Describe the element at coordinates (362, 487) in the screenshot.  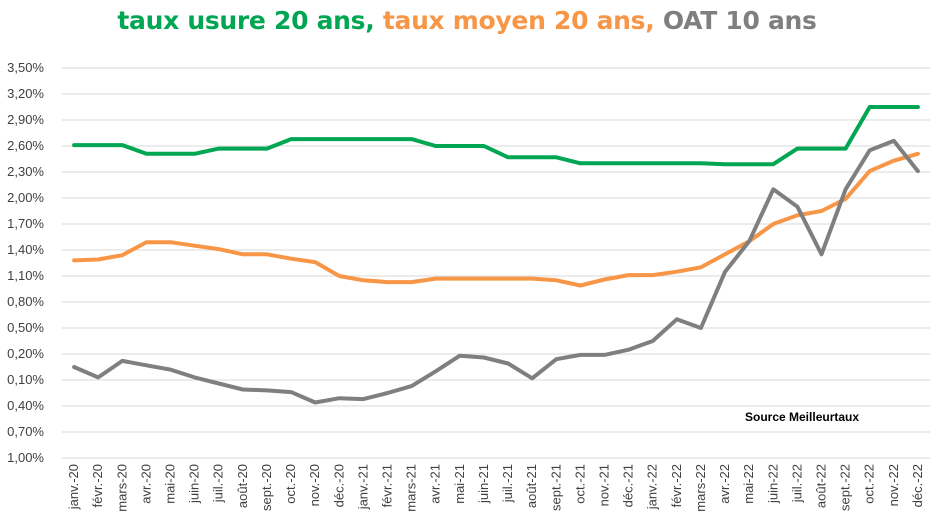
I see `x-tick-label: janv.-21` at that location.